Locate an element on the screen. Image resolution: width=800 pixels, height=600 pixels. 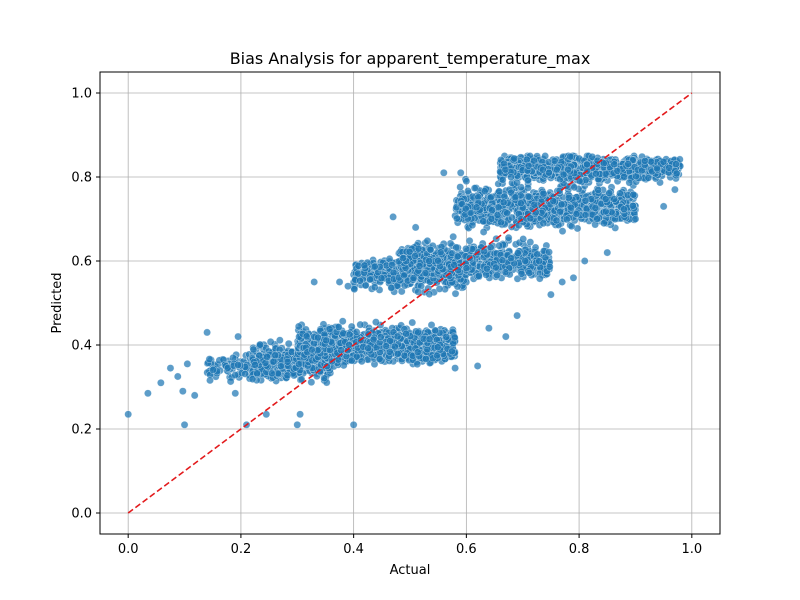
y-axis-label: Predicted is located at coordinates (57, 302).